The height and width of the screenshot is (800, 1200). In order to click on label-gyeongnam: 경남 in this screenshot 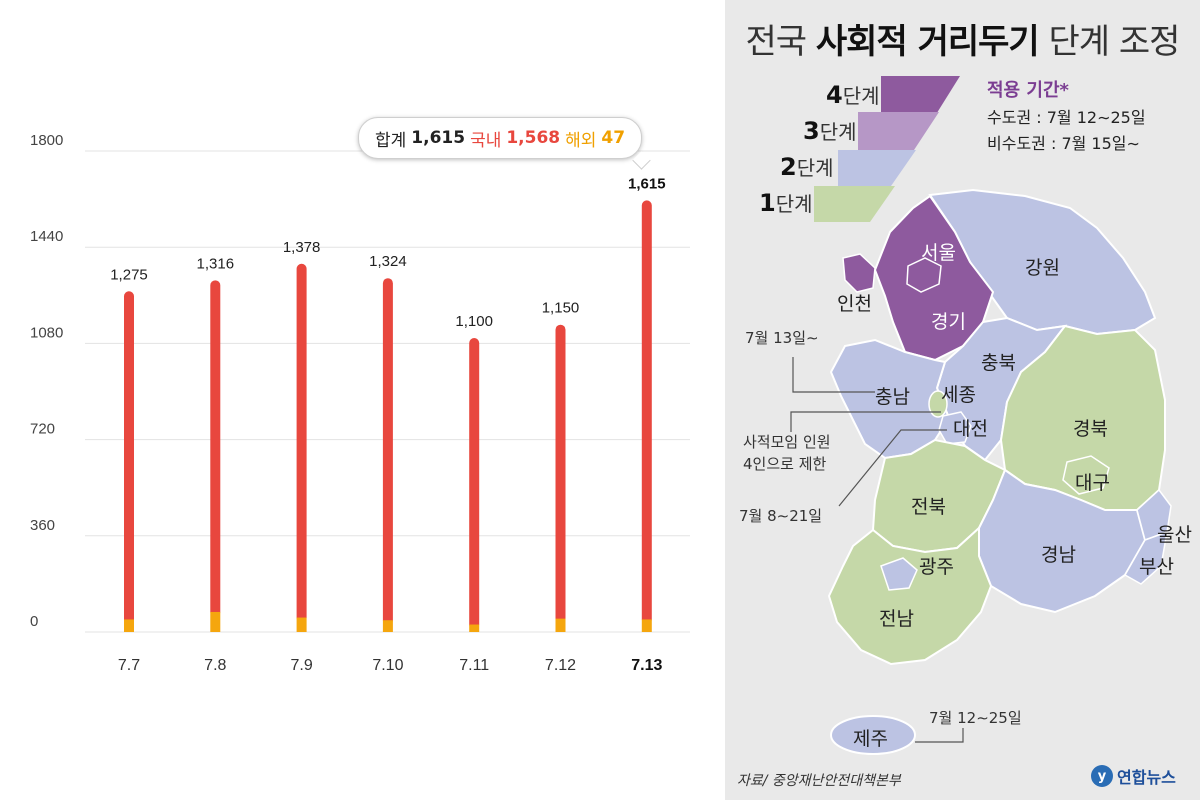, I will do `click(1058, 555)`.